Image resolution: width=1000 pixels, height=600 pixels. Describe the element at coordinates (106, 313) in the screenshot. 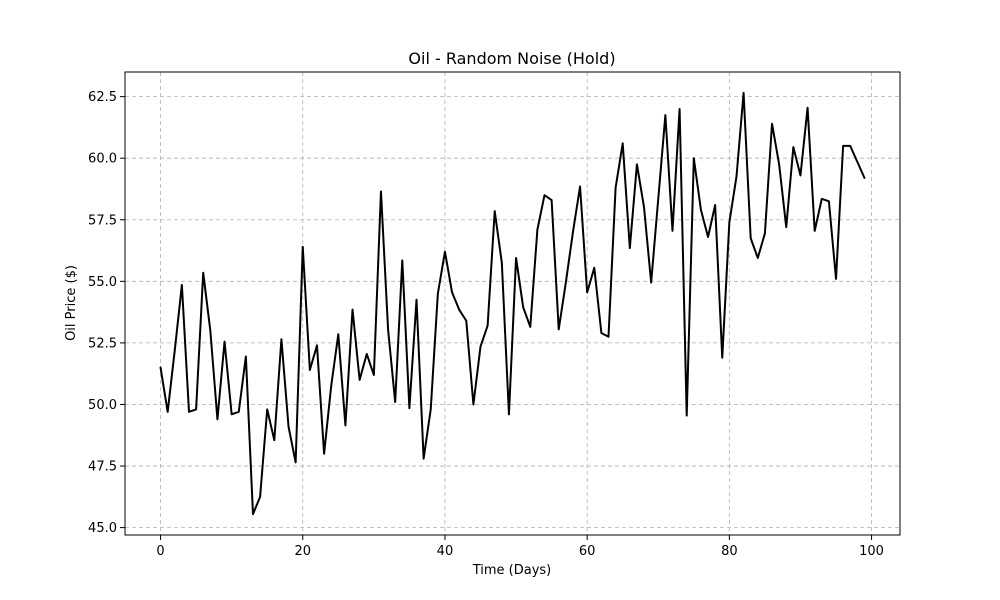

I see `y-axis: 45.0 47.5 50.0 52.5 55.0 57.5 60.0 62.5` at that location.